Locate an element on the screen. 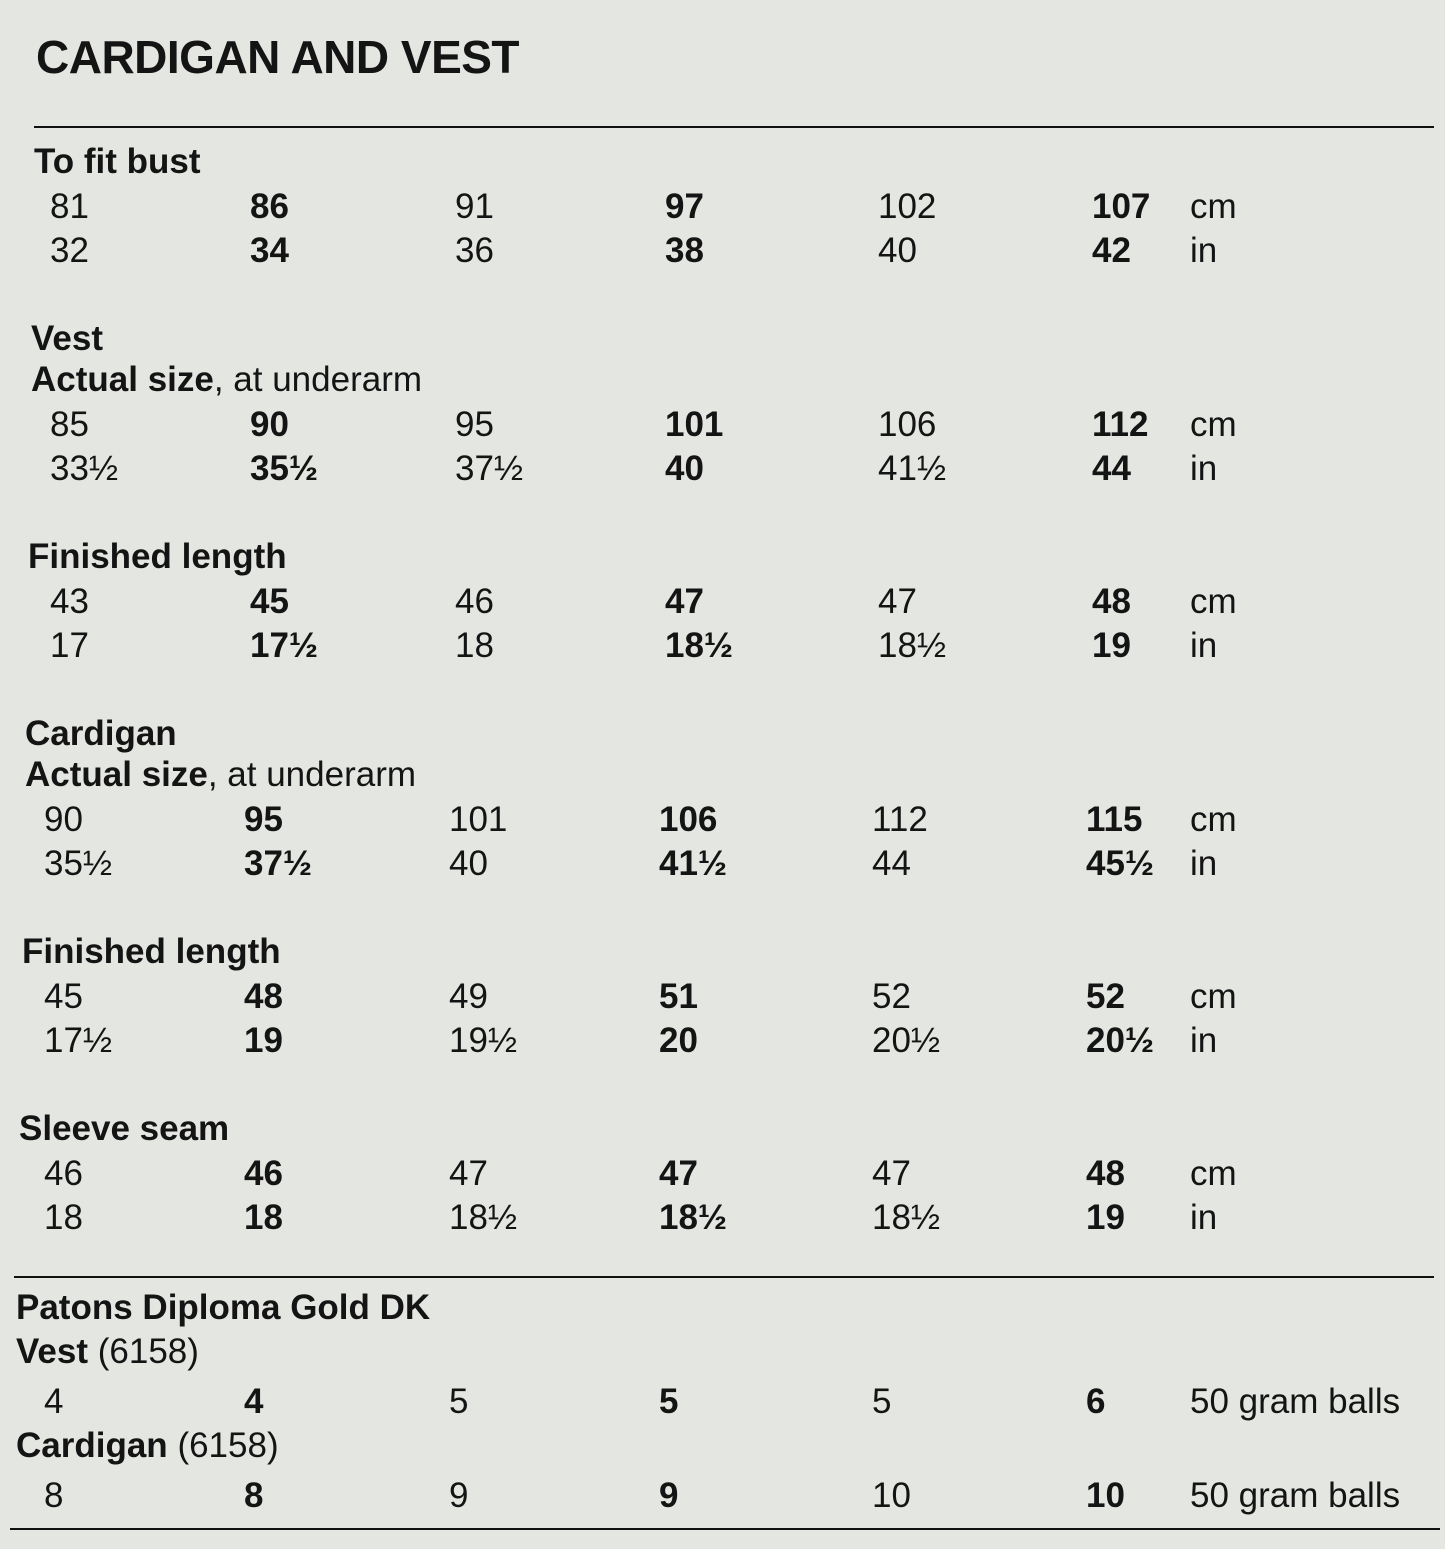 This screenshot has height=1549, width=1445. yarn-item: Vest (6158) is located at coordinates (107, 1352).